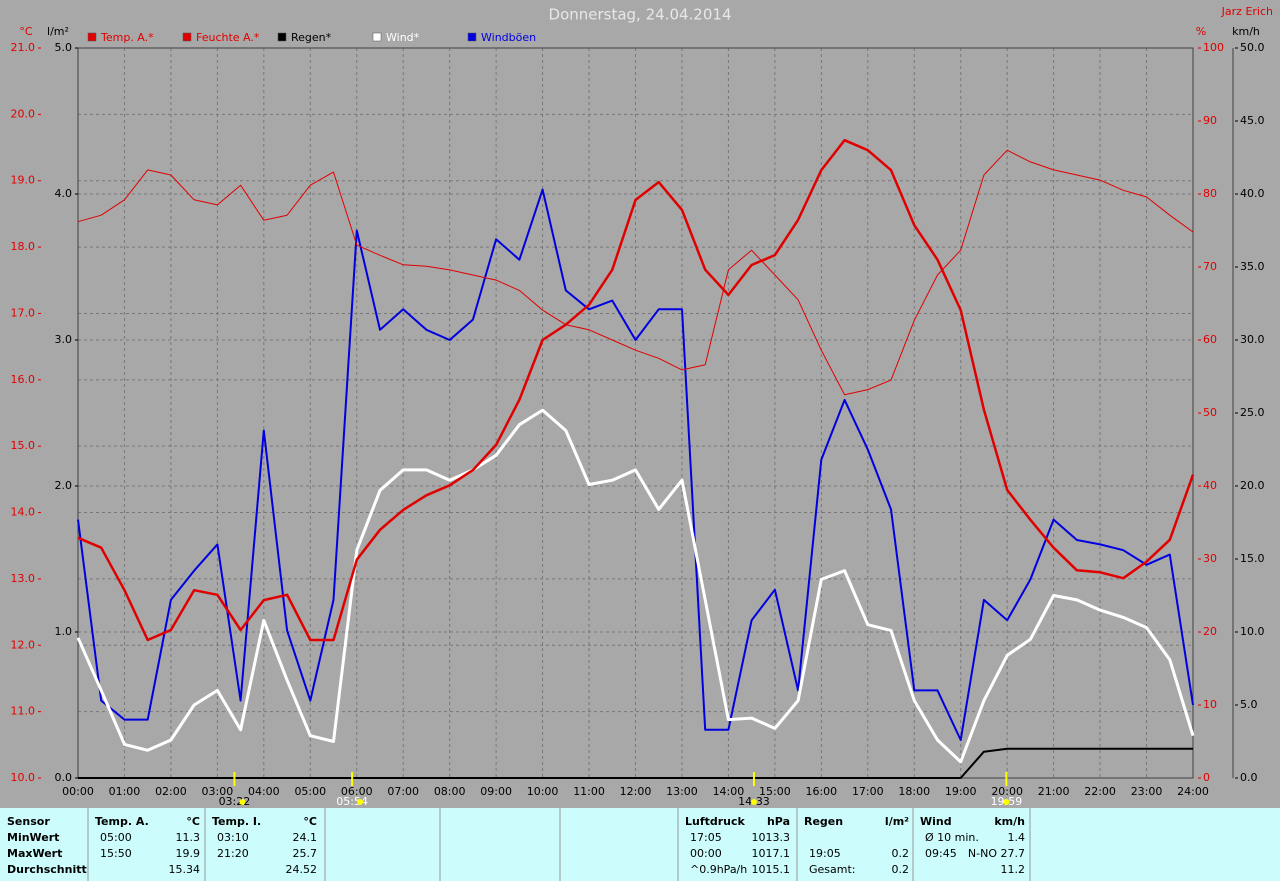  What do you see at coordinates (1017, 837) in the screenshot?
I see `block-cell: 1.4` at bounding box center [1017, 837].